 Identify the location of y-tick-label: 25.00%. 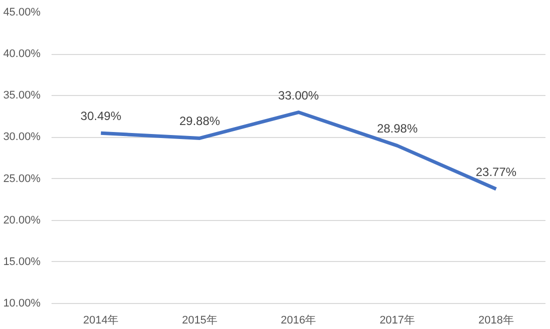
(22, 178).